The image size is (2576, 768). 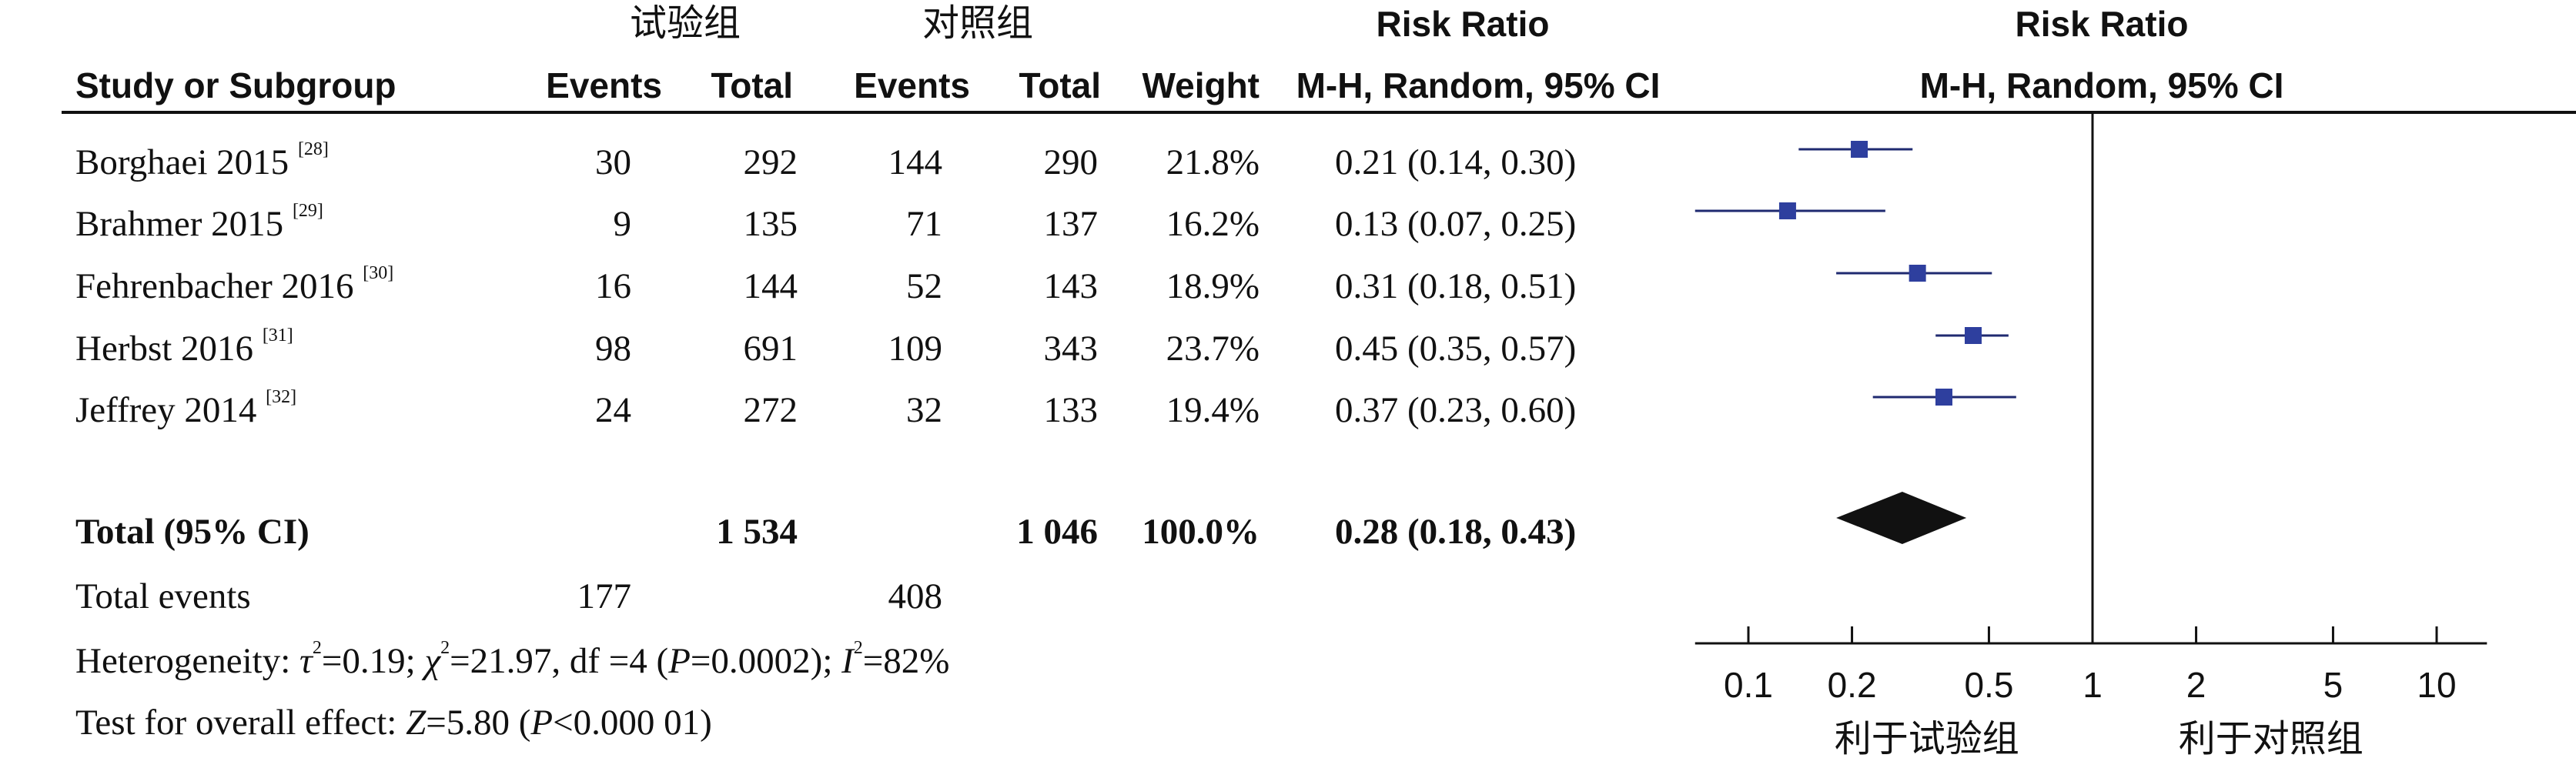 I want to click on study-ref: [31], so click(x=278, y=336).